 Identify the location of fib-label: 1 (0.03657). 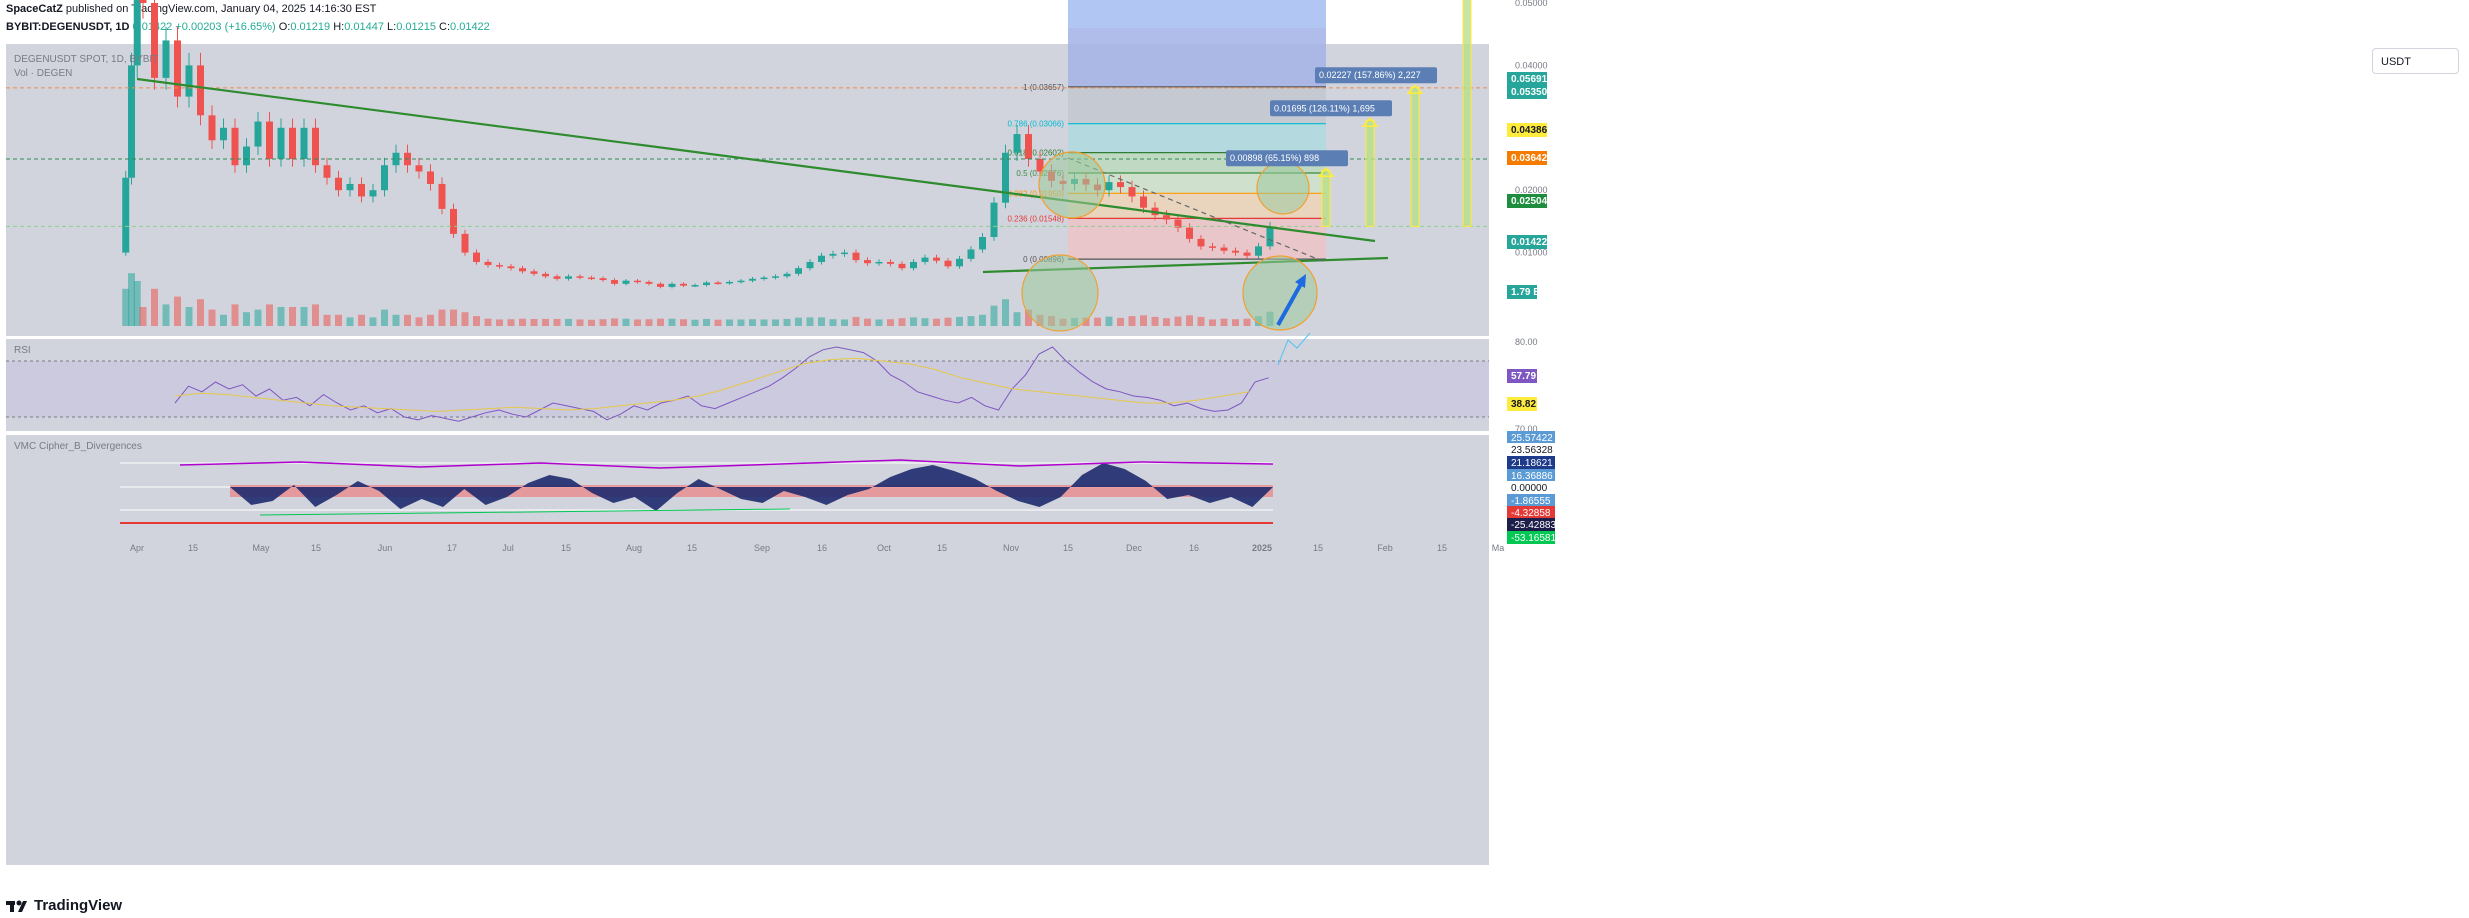
(1043, 87).